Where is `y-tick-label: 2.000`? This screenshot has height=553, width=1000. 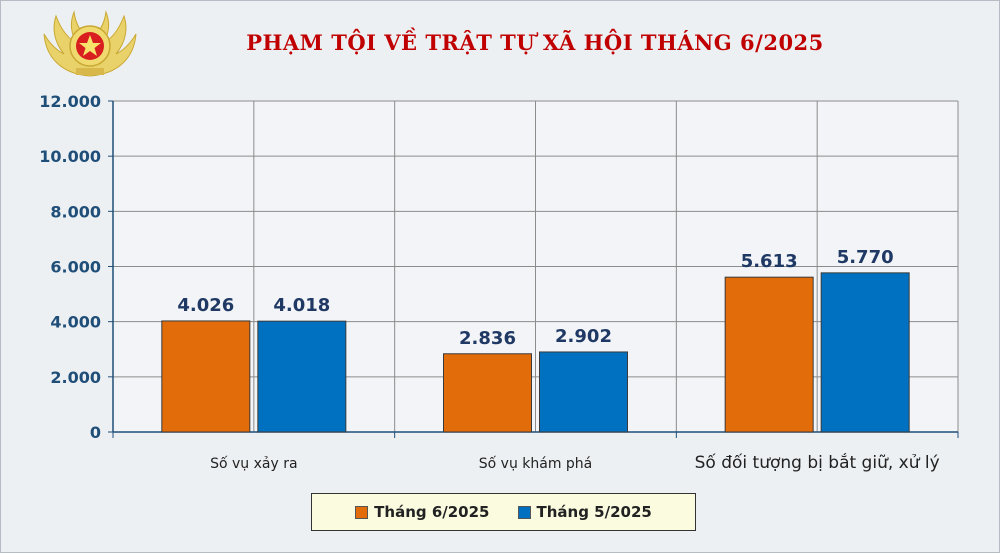
y-tick-label: 2.000 is located at coordinates (75, 377).